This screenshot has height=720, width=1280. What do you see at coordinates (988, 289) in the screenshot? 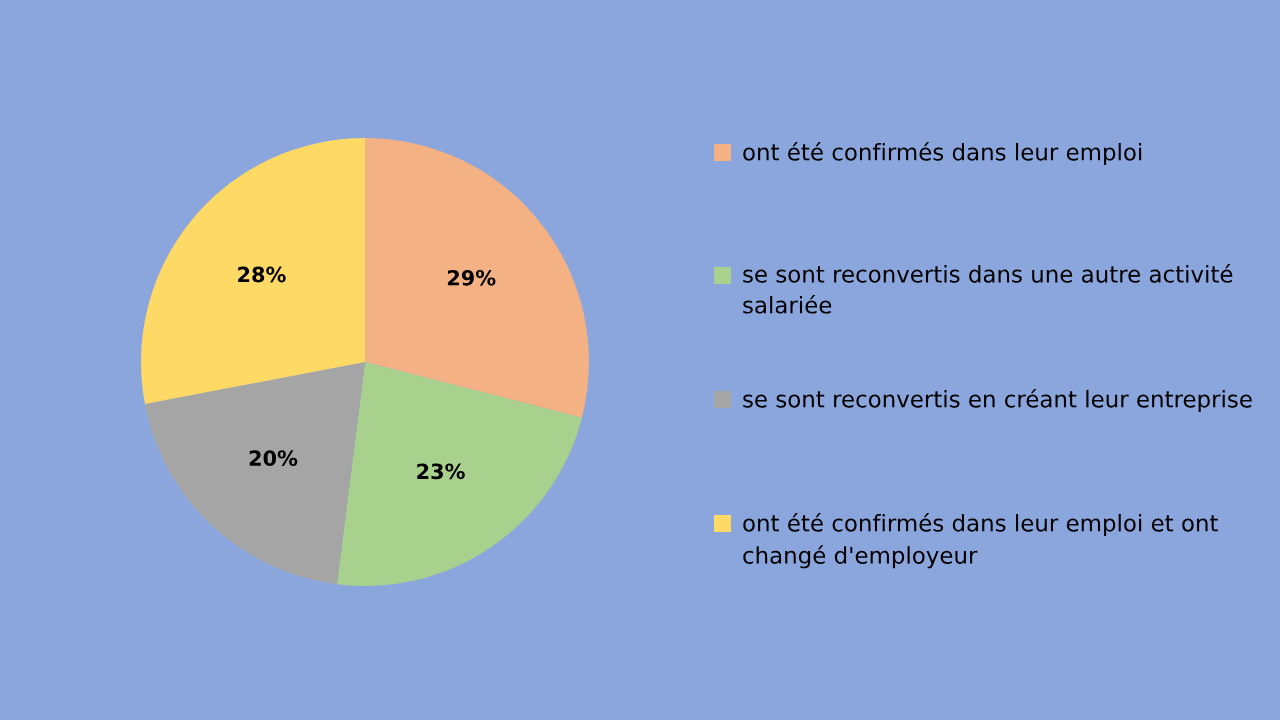
I see `legend-label: se sont reconvertis dans une autre activité salariée` at bounding box center [988, 289].